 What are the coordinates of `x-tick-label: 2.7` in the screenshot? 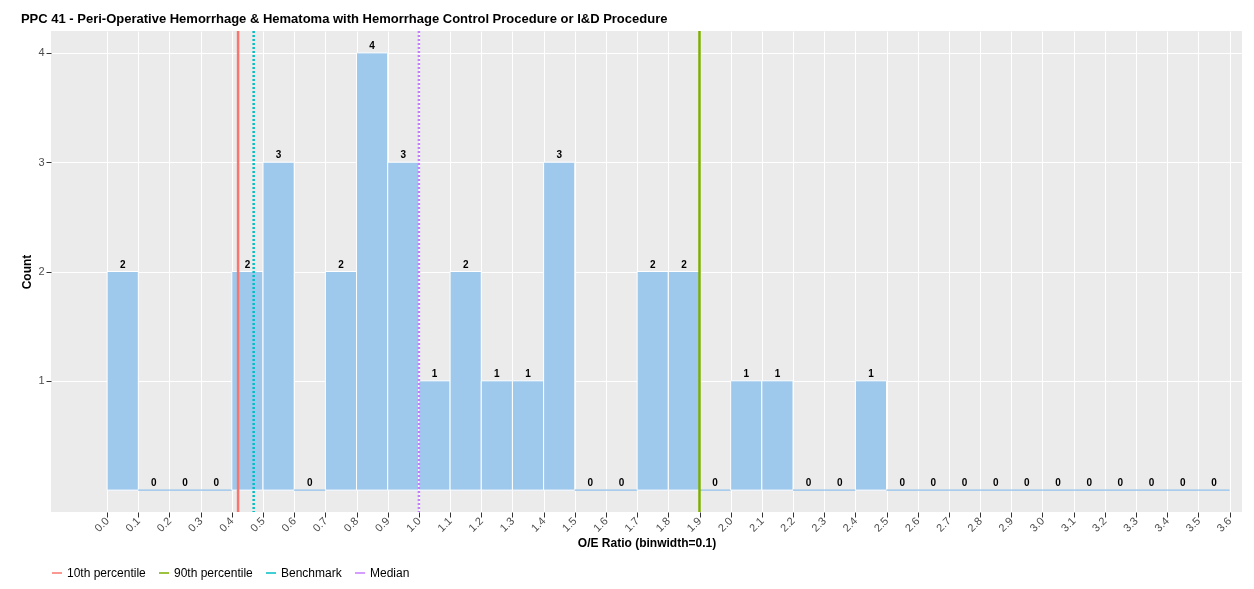 It's located at (943, 524).